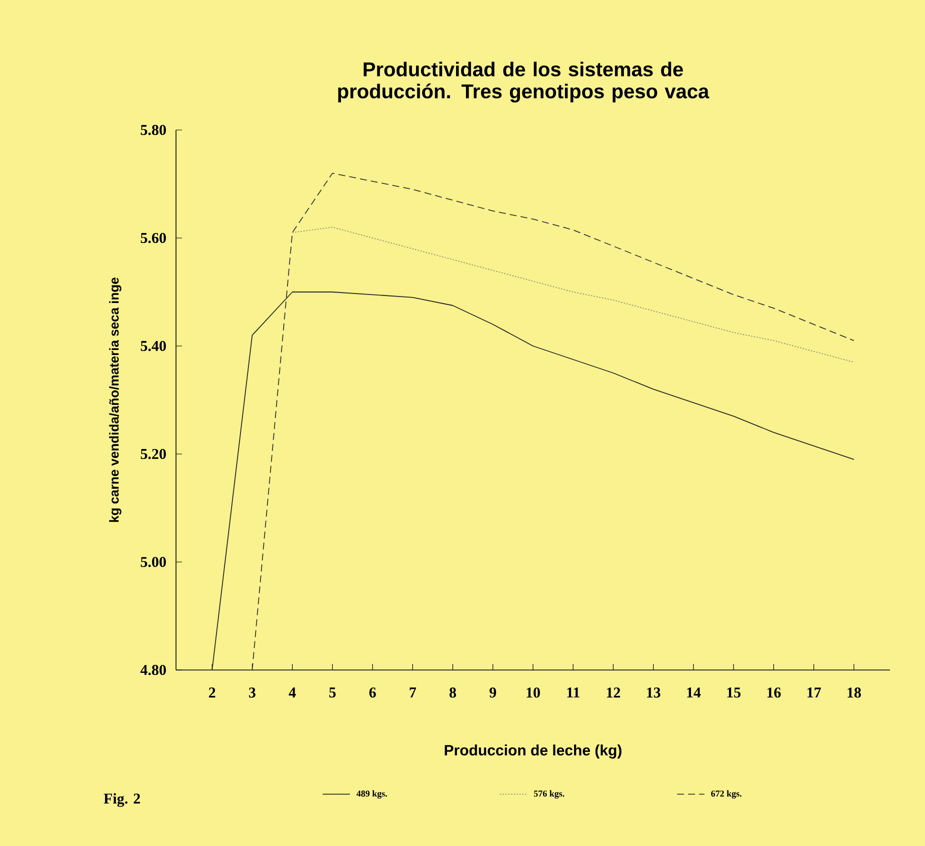 Image resolution: width=925 pixels, height=846 pixels. I want to click on x-tick-label: 5, so click(332, 693).